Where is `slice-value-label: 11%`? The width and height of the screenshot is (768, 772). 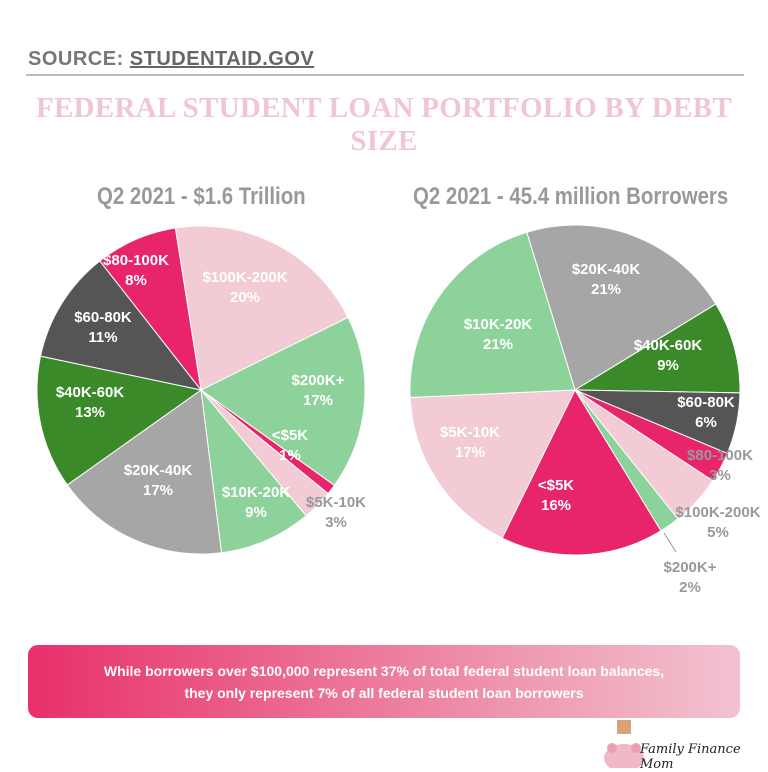
slice-value-label: 11% is located at coordinates (102, 337).